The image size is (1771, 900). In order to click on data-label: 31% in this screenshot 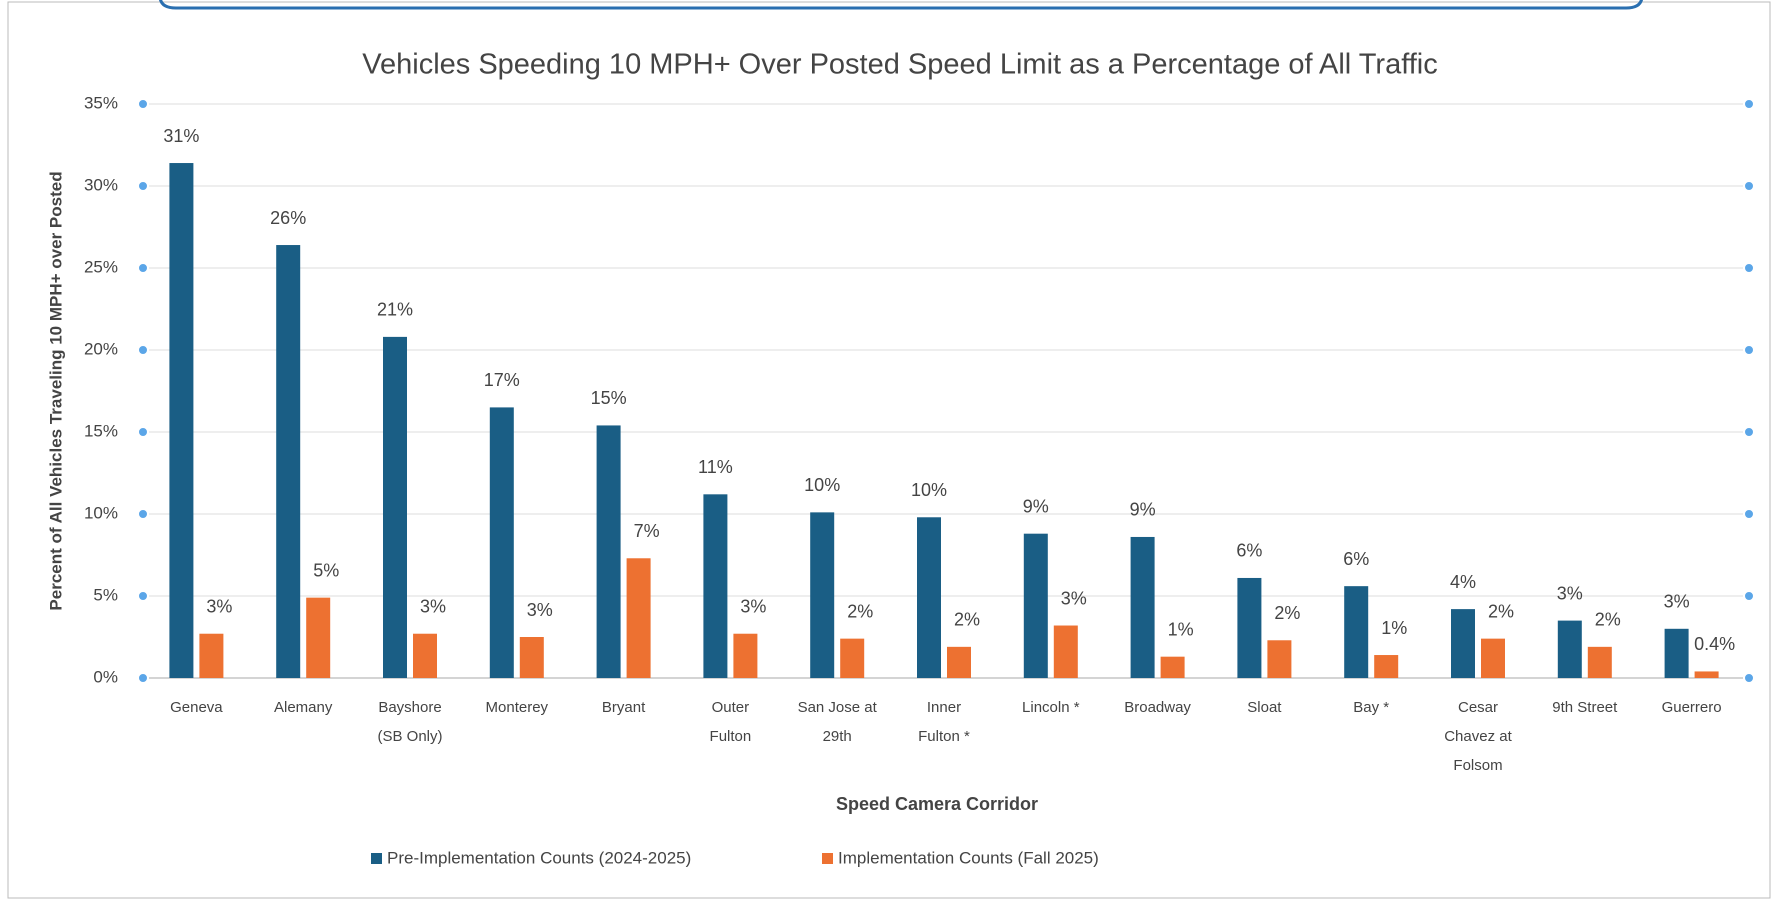, I will do `click(181, 136)`.